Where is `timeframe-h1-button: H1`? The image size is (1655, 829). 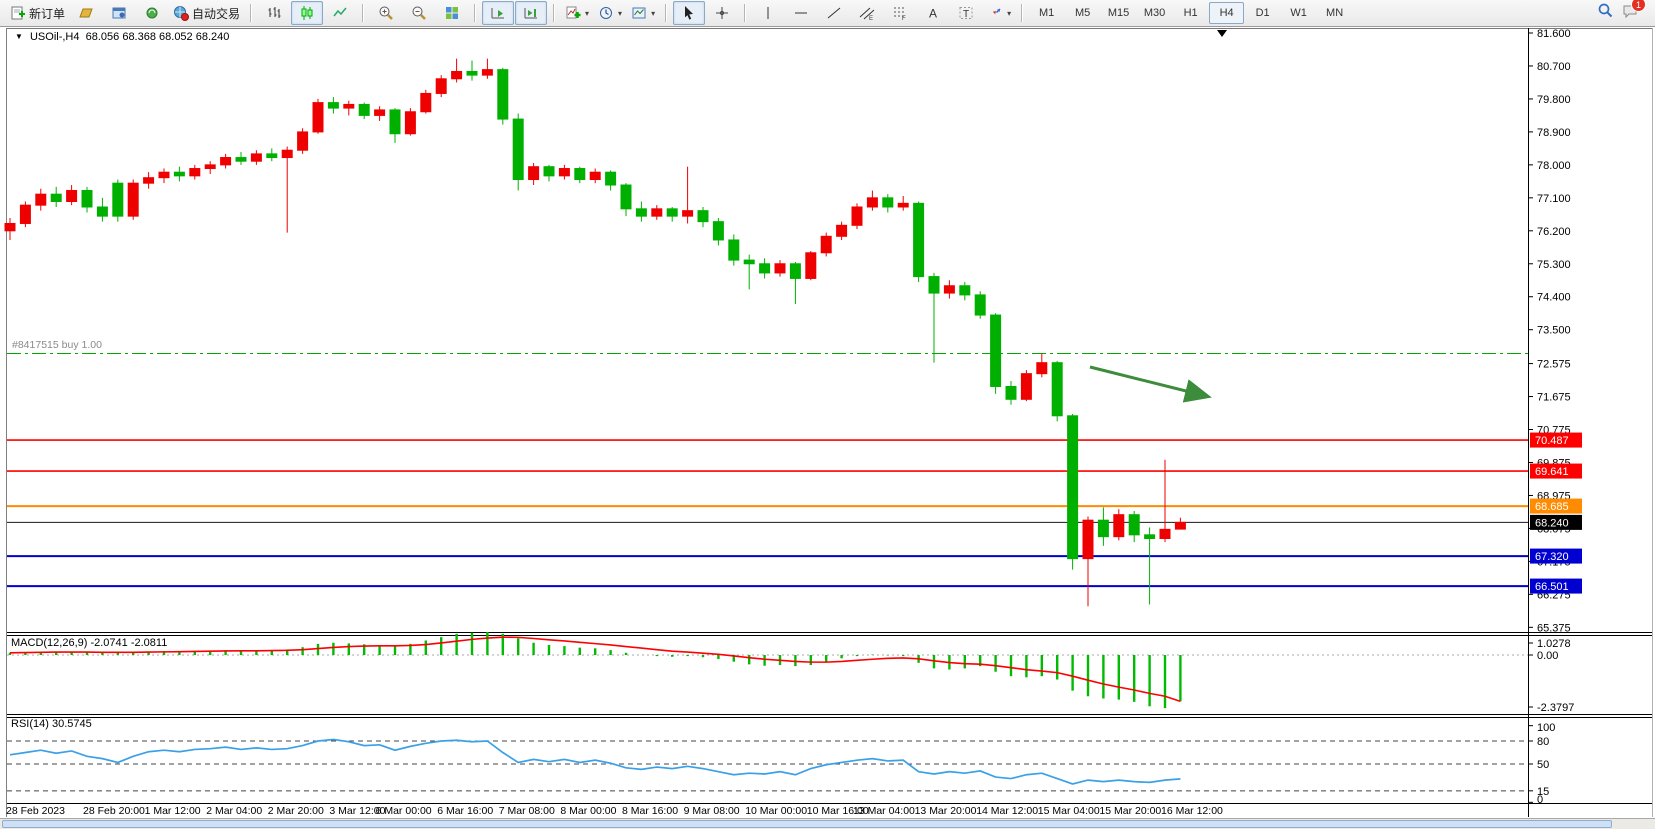 timeframe-h1-button: H1 is located at coordinates (1190, 13).